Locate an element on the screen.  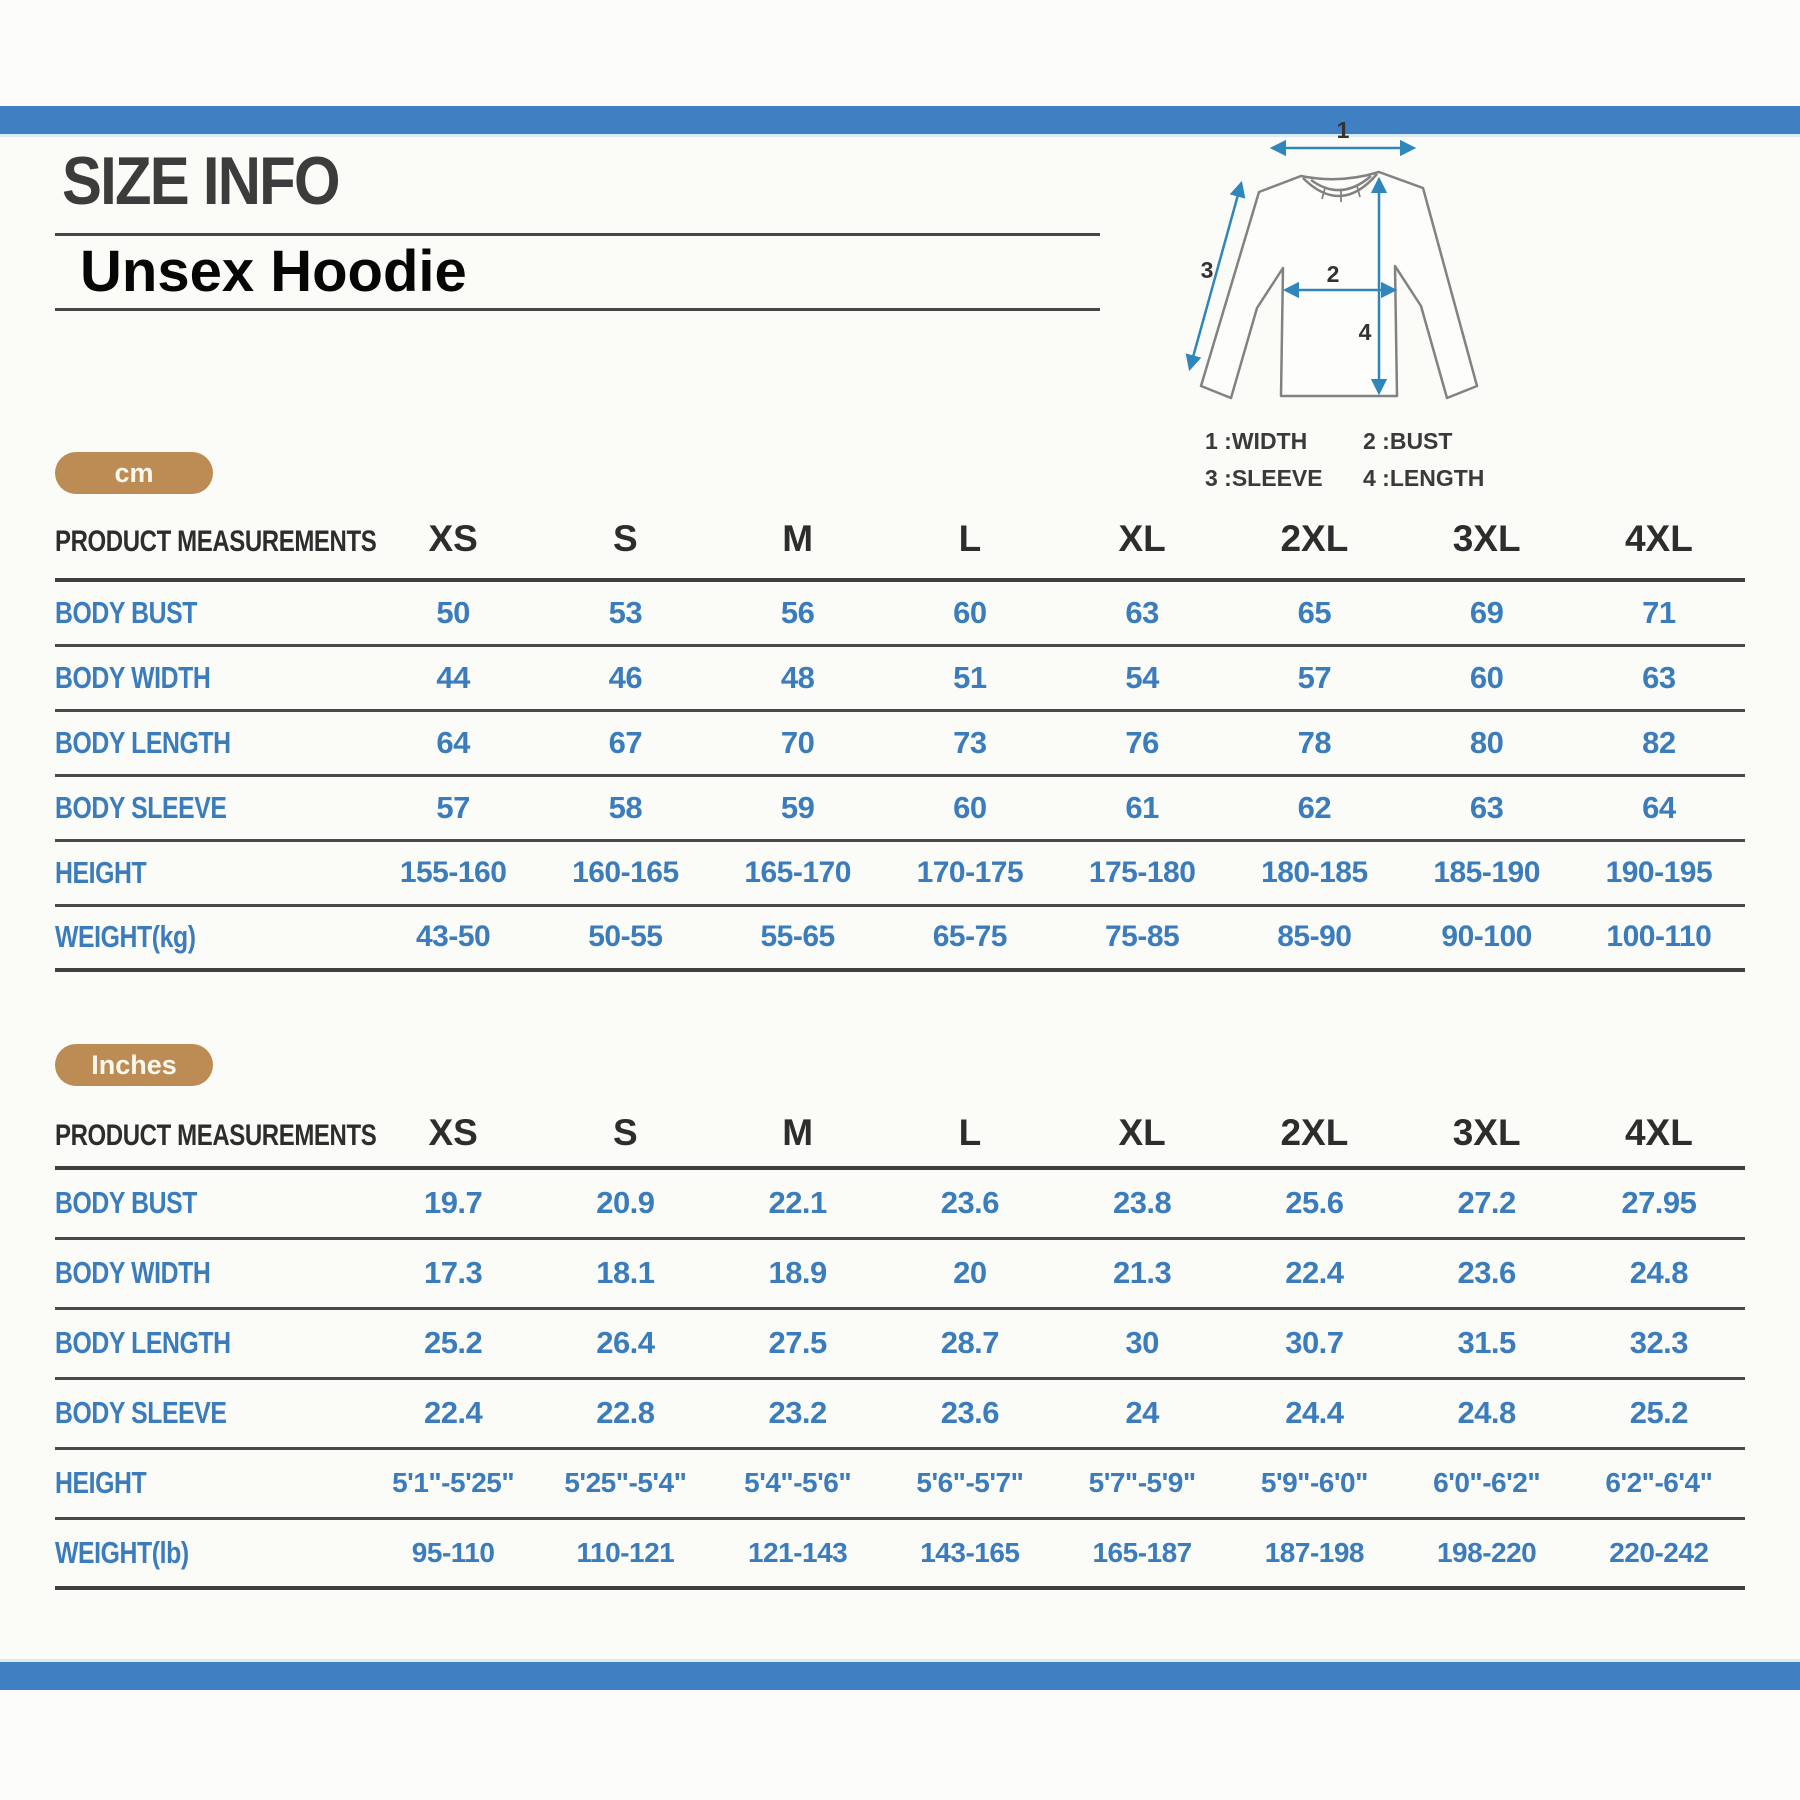
cell: 20 is located at coordinates (970, 1272).